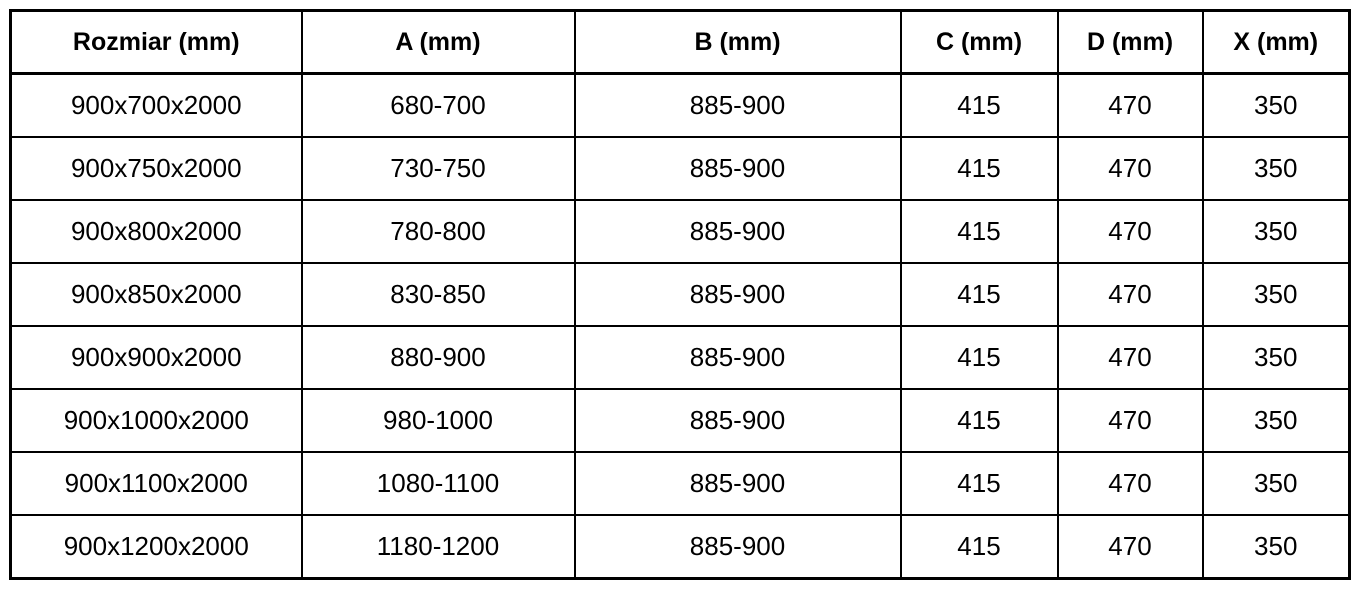  I want to click on table-cell: 730-750, so click(438, 168).